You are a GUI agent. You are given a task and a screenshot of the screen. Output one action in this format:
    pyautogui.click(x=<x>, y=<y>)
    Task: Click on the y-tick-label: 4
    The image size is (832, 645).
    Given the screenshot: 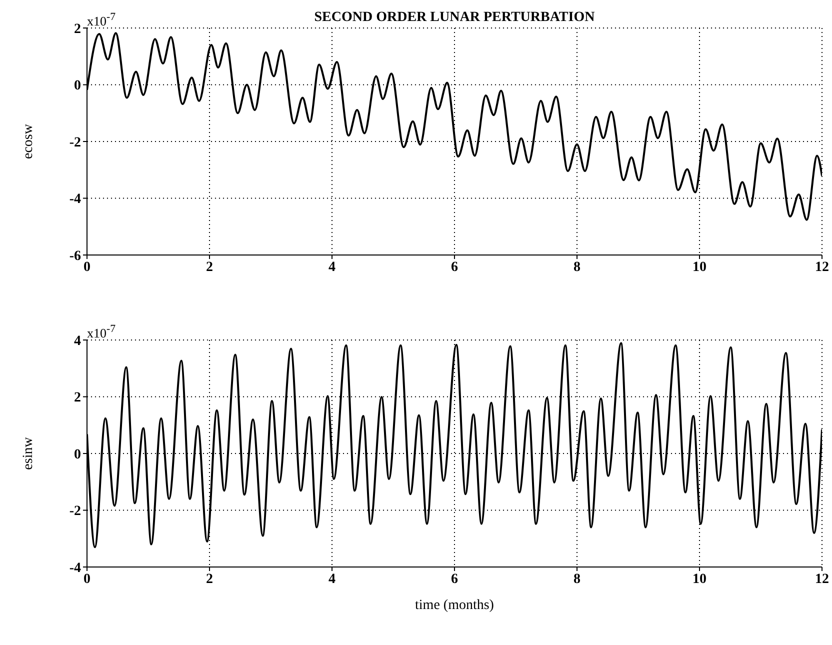 What is the action you would take?
    pyautogui.click(x=77, y=341)
    